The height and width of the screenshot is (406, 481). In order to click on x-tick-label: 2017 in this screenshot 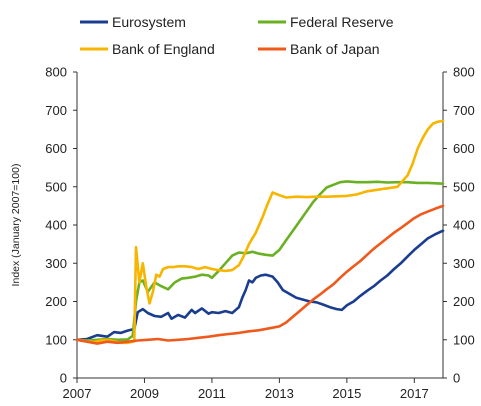, I will do `click(414, 393)`.